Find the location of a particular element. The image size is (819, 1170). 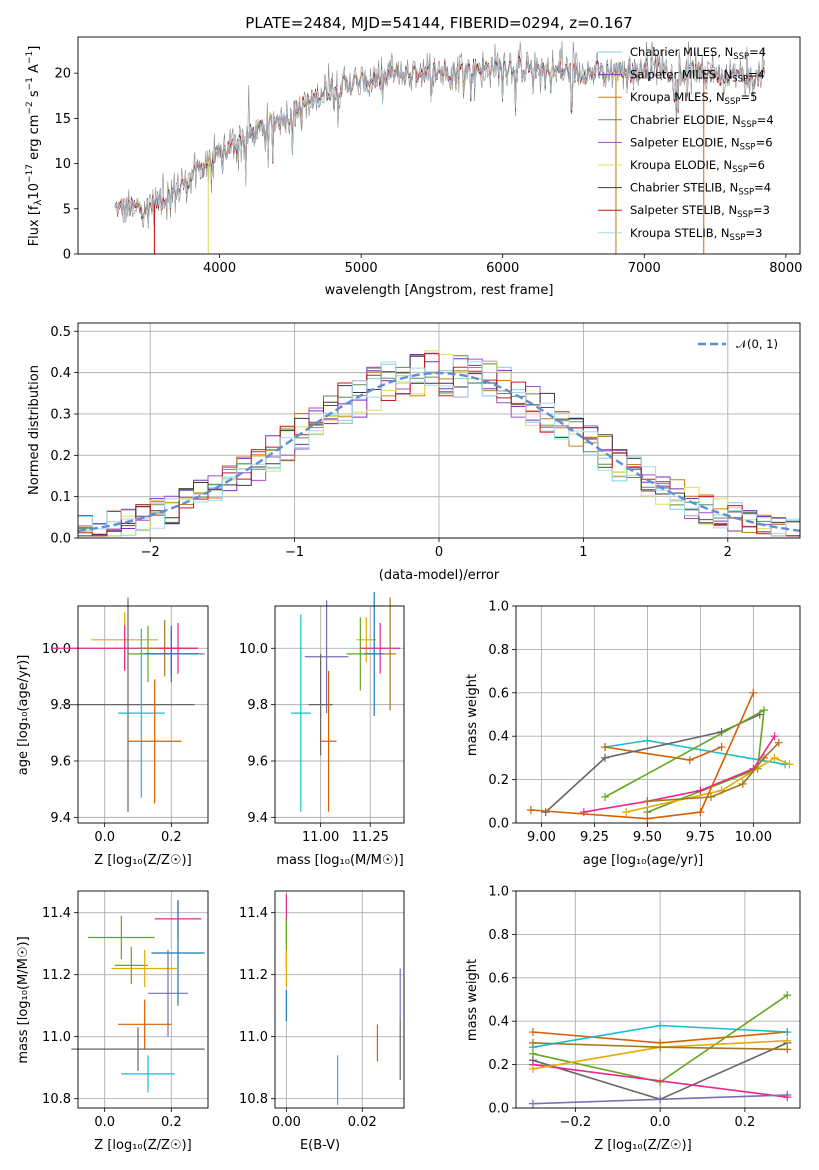

mass_vs_ebv-frame is located at coordinates (339, 999).